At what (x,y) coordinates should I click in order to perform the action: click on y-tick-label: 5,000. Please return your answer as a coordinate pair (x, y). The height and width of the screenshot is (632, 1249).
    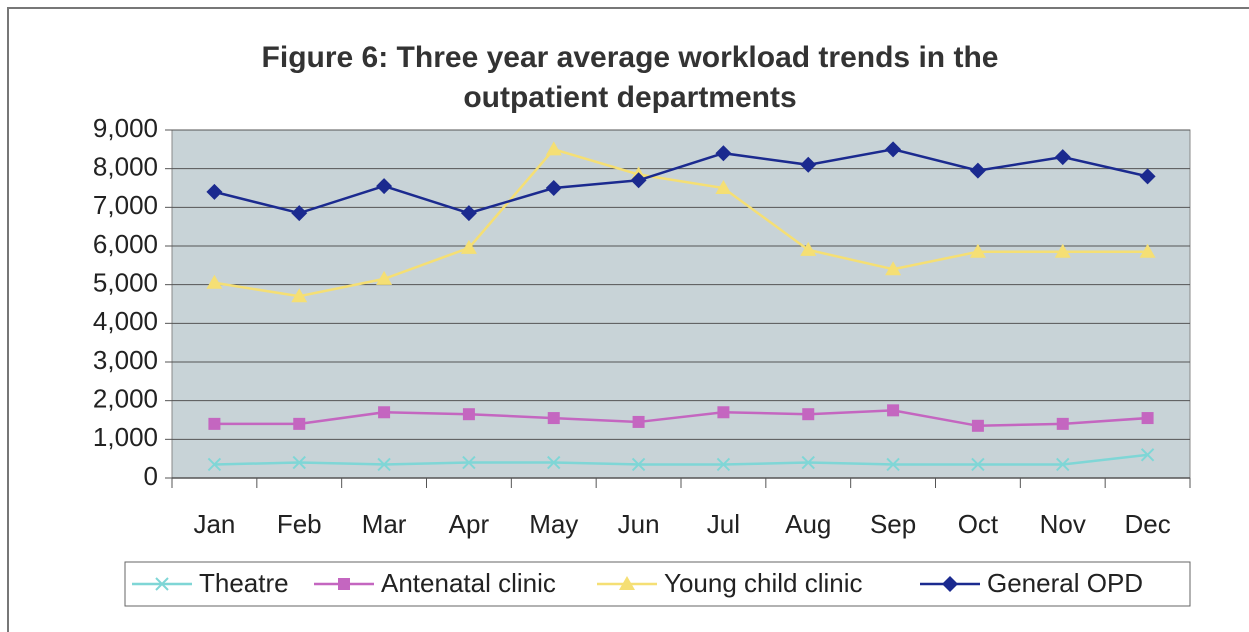
    Looking at the image, I should click on (125, 283).